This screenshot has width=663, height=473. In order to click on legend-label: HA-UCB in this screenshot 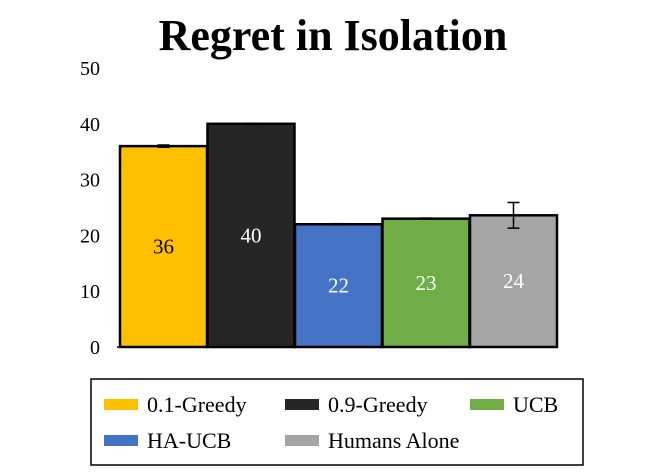, I will do `click(189, 440)`.